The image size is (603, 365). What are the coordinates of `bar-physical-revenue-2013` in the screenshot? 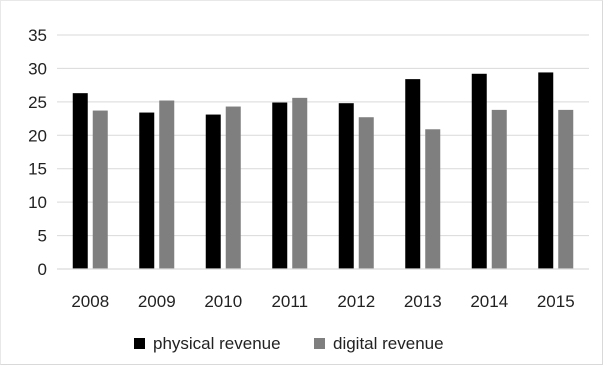 It's located at (413, 174).